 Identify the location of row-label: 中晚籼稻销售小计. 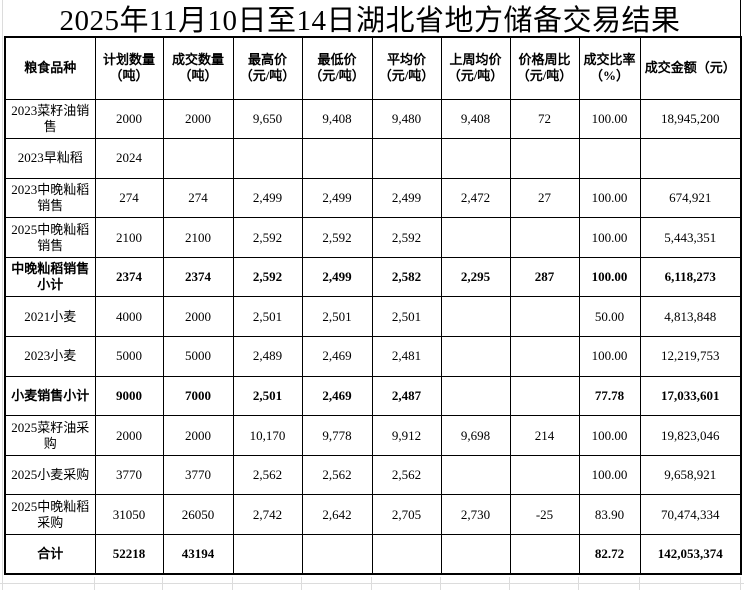
(50, 277).